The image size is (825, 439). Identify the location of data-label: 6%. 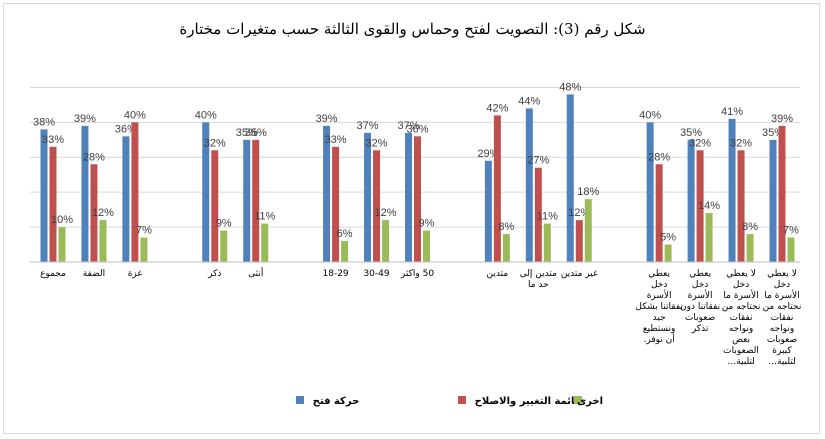
(345, 234).